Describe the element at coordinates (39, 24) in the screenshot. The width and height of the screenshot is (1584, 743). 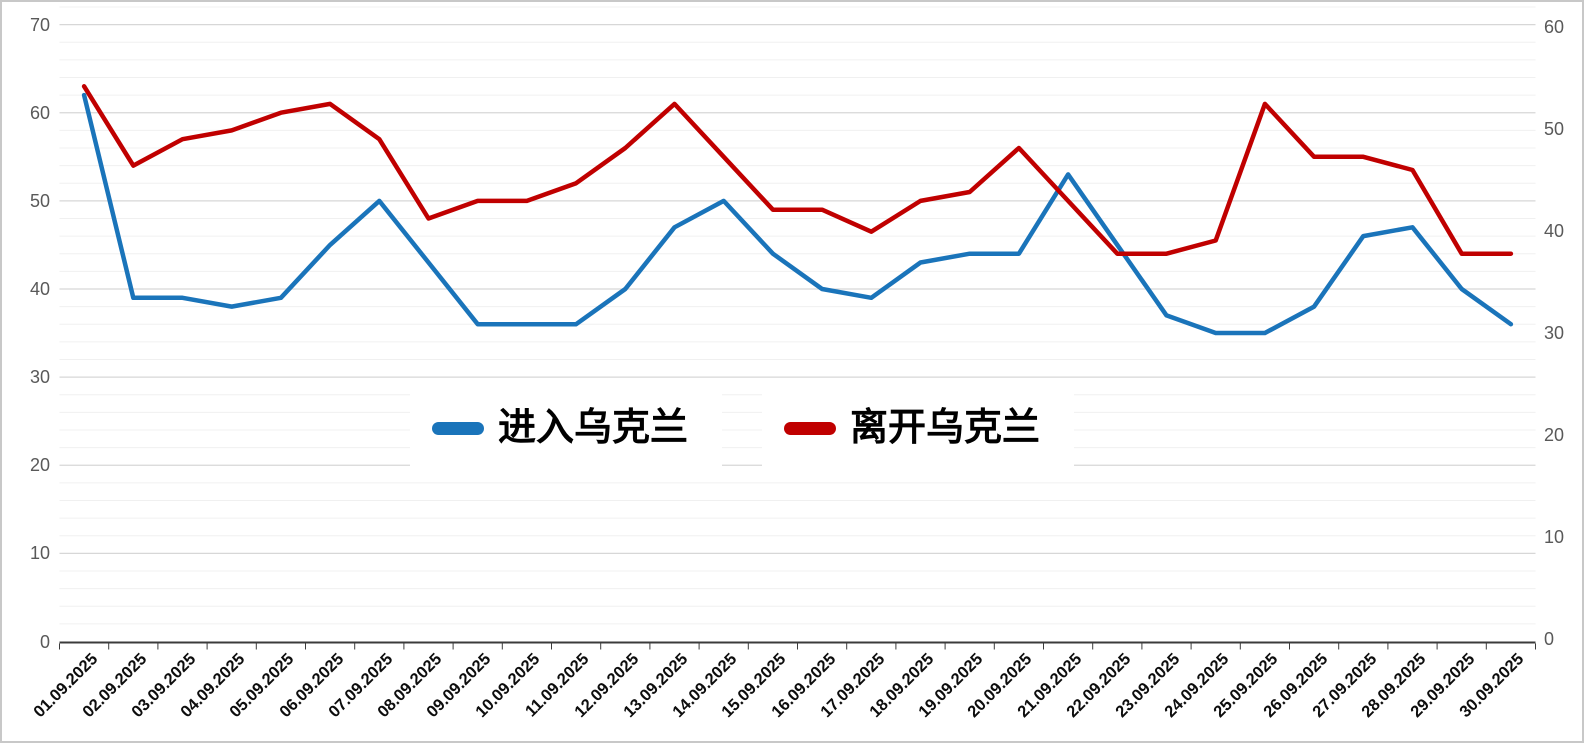
I see `y-axis-left-tick-label: 70` at that location.